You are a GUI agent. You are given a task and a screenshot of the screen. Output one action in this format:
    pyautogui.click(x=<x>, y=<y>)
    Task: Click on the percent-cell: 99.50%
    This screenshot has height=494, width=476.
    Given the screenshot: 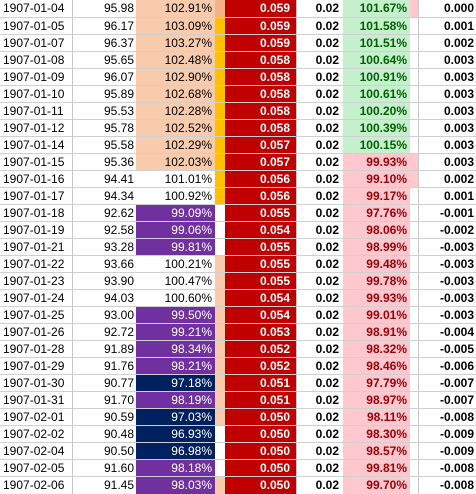 What is the action you would take?
    pyautogui.click(x=175, y=315)
    